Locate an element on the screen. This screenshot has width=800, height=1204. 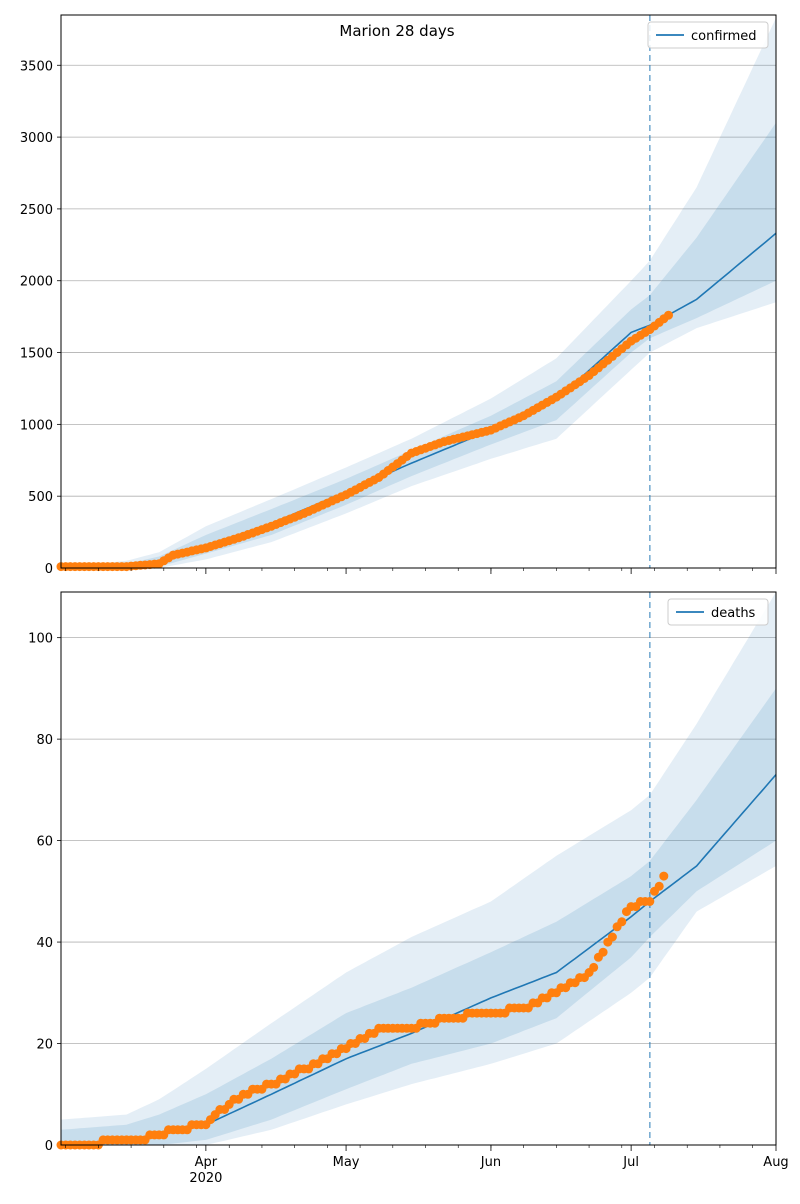
y-tick-label: 3000 is located at coordinates (36, 138).